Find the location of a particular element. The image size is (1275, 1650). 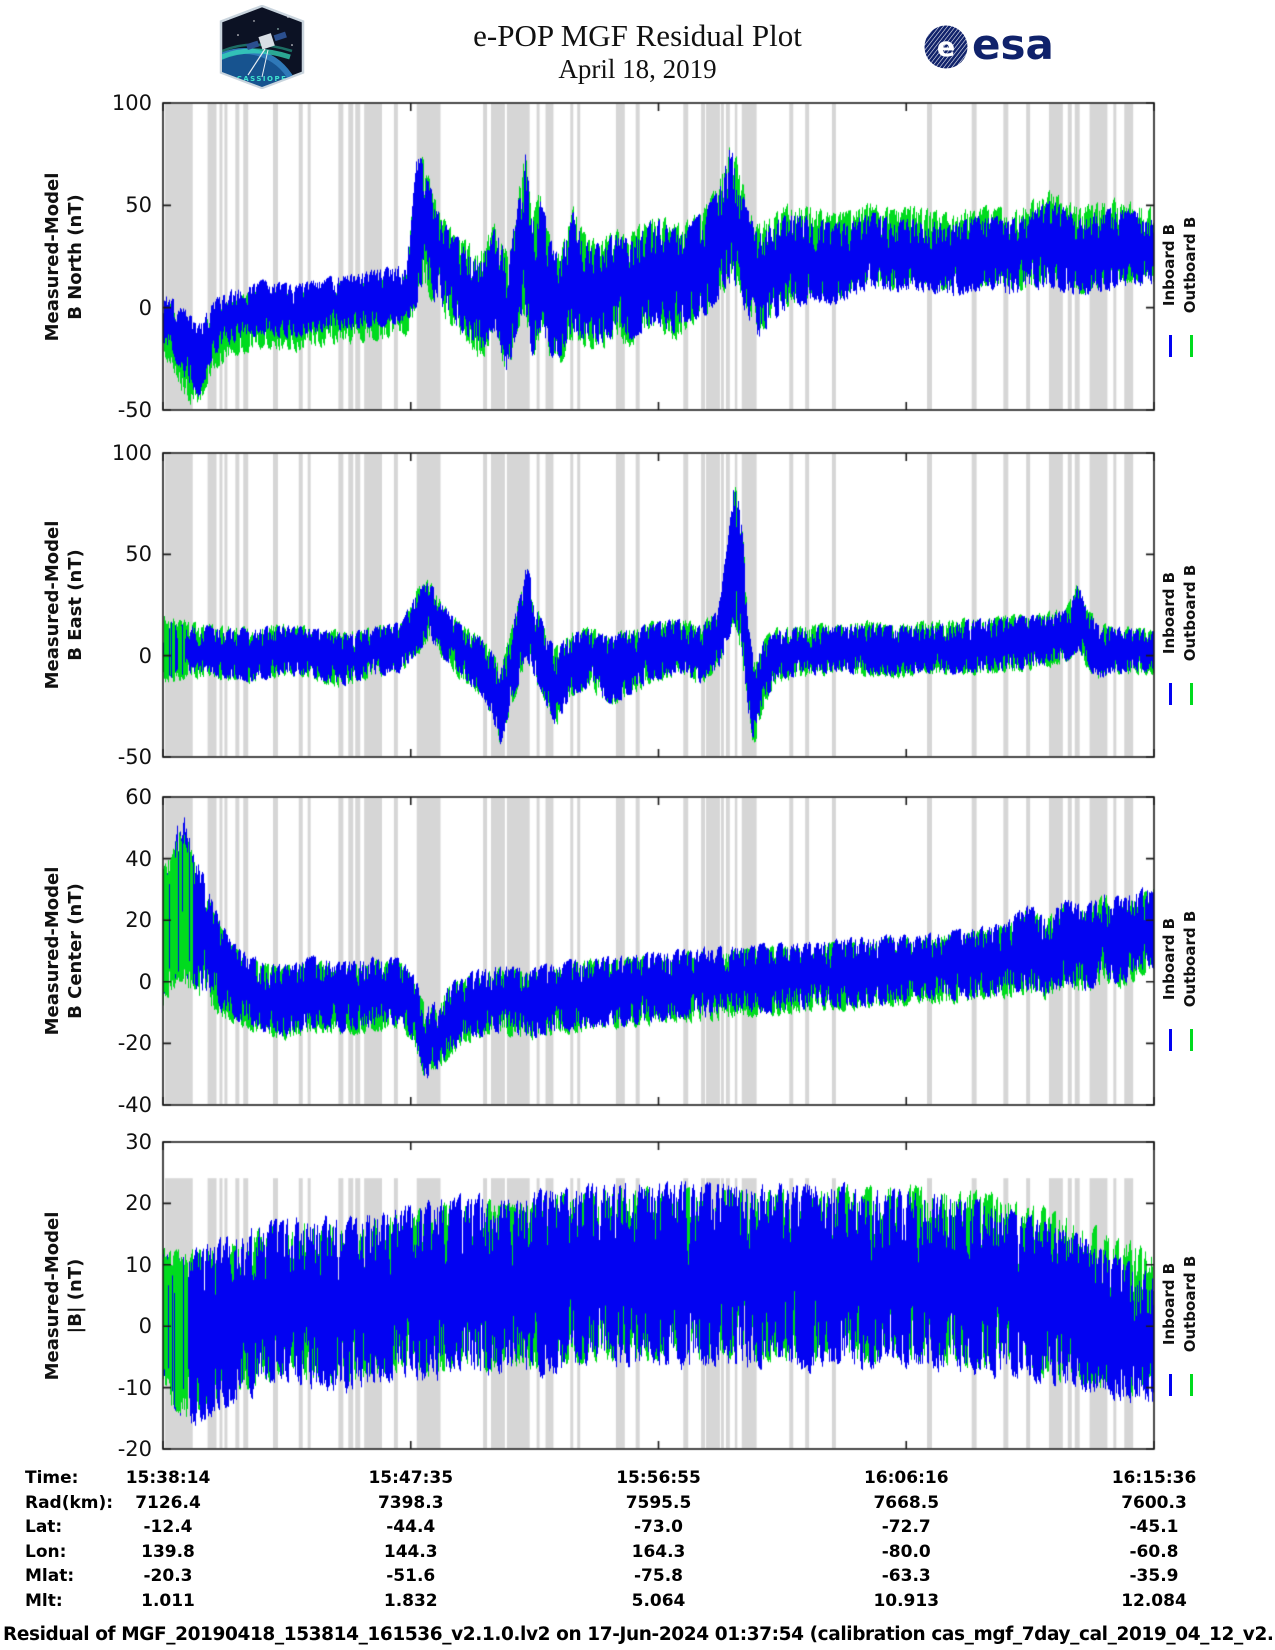

table-cell: 16:06:16 is located at coordinates (906, 1478).